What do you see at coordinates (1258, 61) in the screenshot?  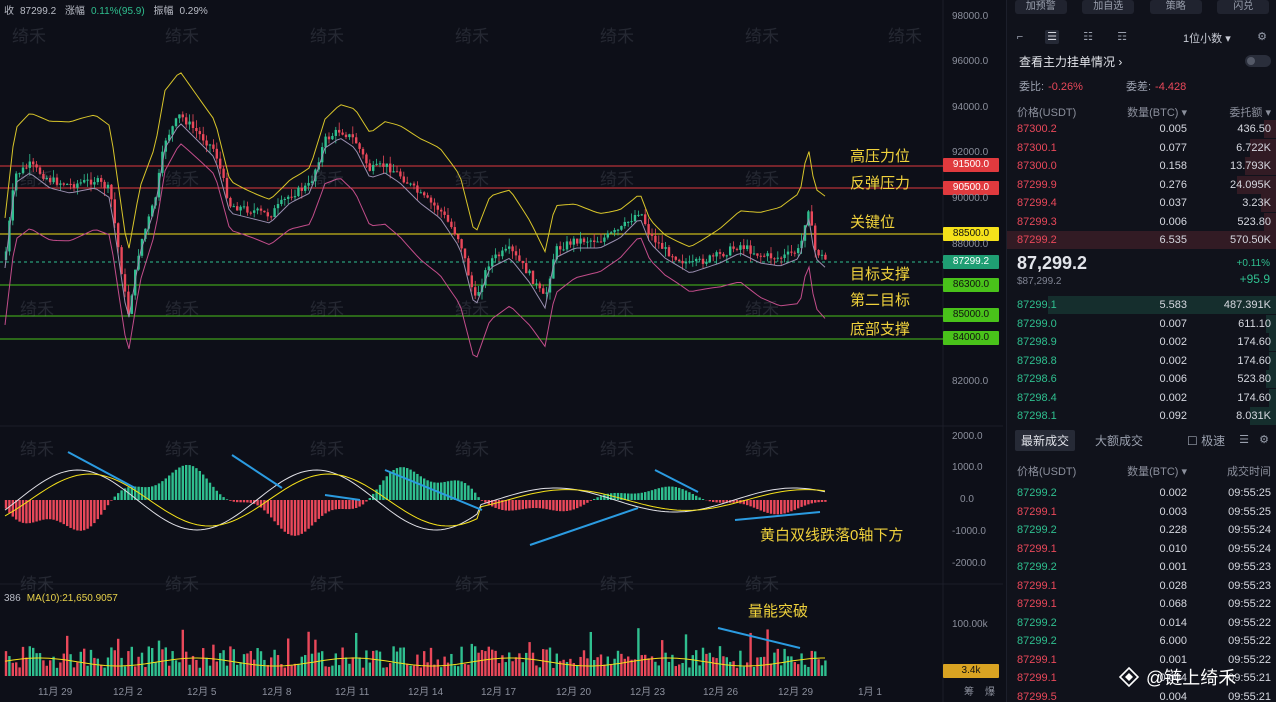 I see `main-orders-toggle` at bounding box center [1258, 61].